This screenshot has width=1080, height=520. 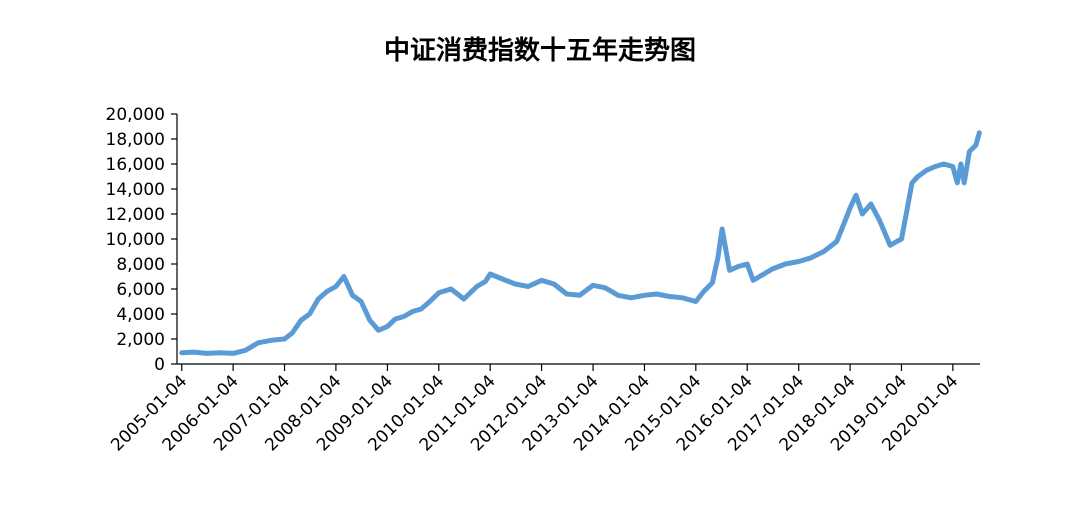 What do you see at coordinates (140, 315) in the screenshot?
I see `y-tick-label: 4,000` at bounding box center [140, 315].